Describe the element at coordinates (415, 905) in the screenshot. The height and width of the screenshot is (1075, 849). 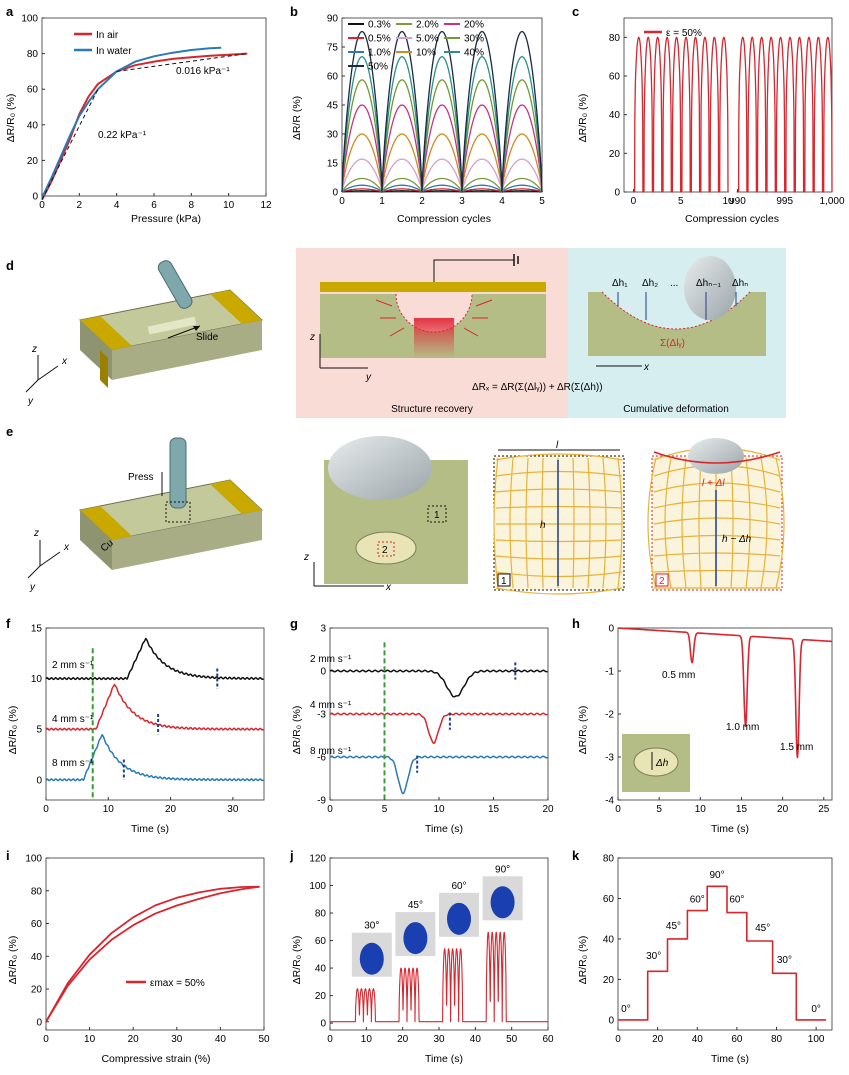
I see `chart-j-angle-1: 45°` at that location.